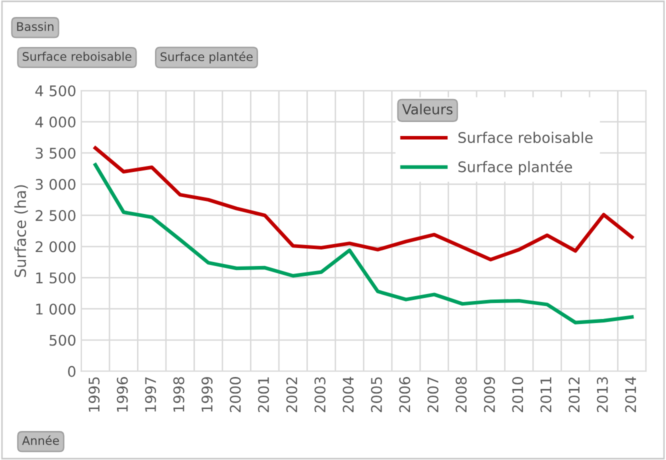 This screenshot has height=460, width=666. I want to click on x-tick-label: 1999, so click(207, 394).